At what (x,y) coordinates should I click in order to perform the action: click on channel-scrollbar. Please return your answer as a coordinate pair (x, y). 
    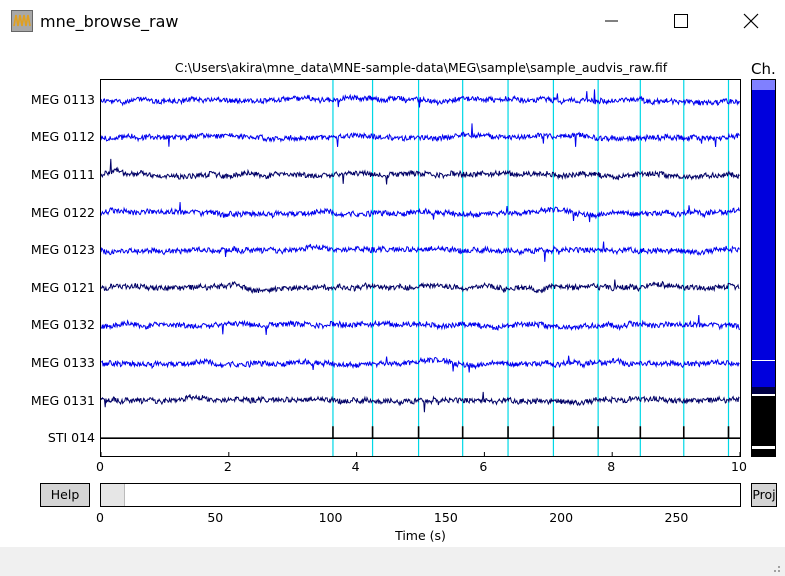
    Looking at the image, I should click on (763, 268).